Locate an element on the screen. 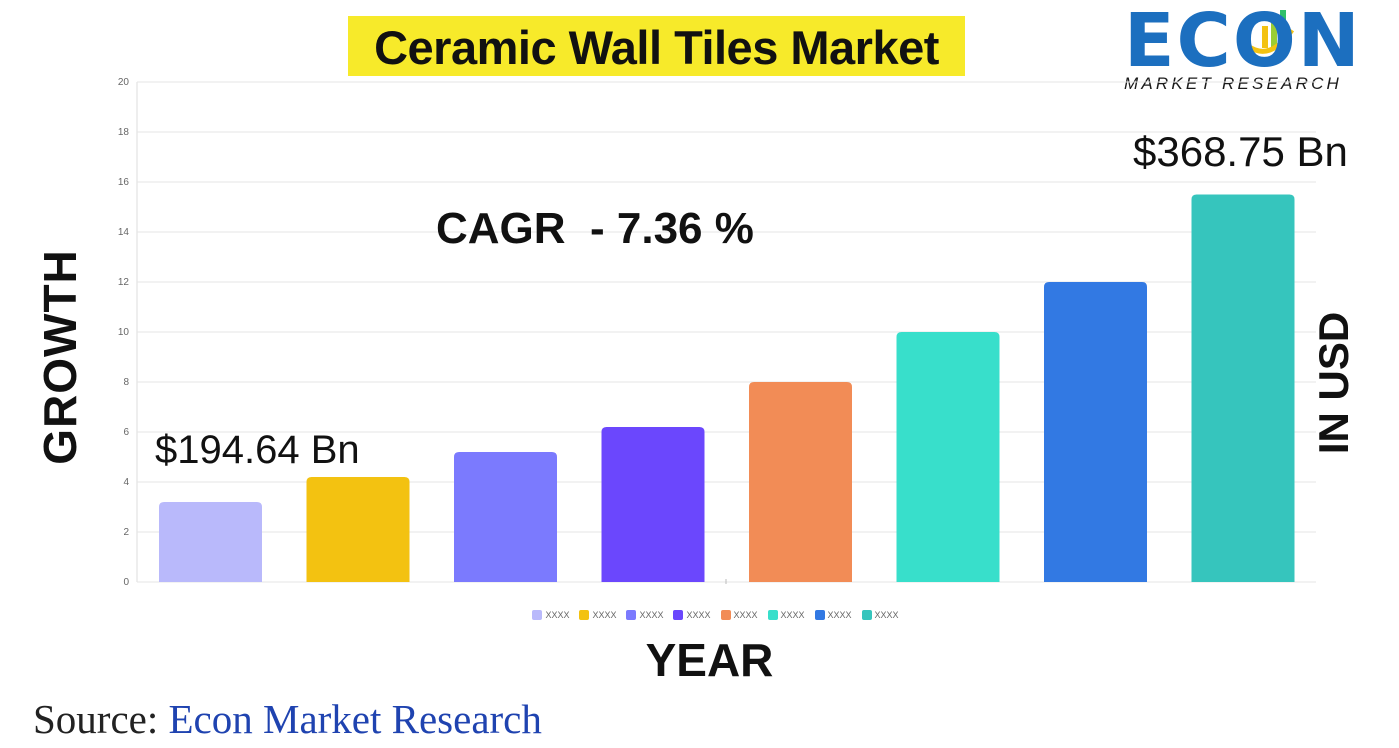  y-tick-label: 0 is located at coordinates (126, 582).